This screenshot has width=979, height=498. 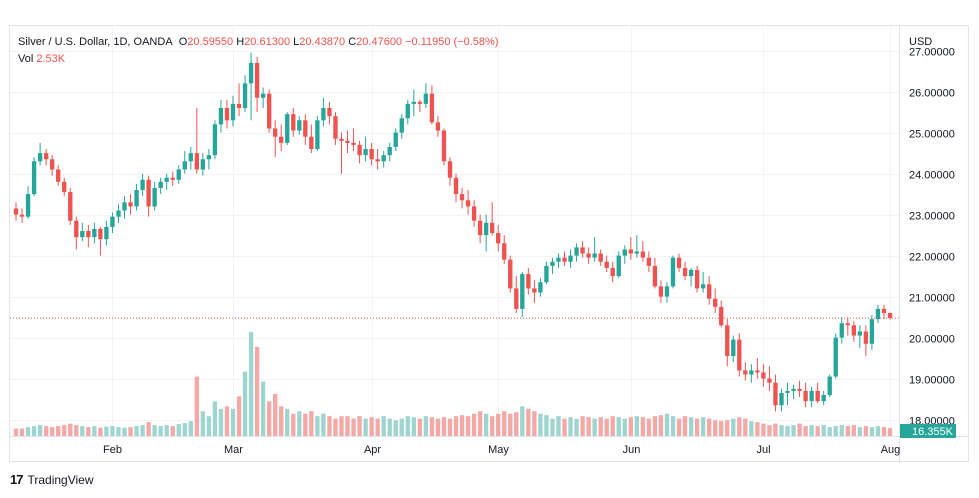 What do you see at coordinates (51, 59) in the screenshot?
I see `volume-value: 2.53K` at bounding box center [51, 59].